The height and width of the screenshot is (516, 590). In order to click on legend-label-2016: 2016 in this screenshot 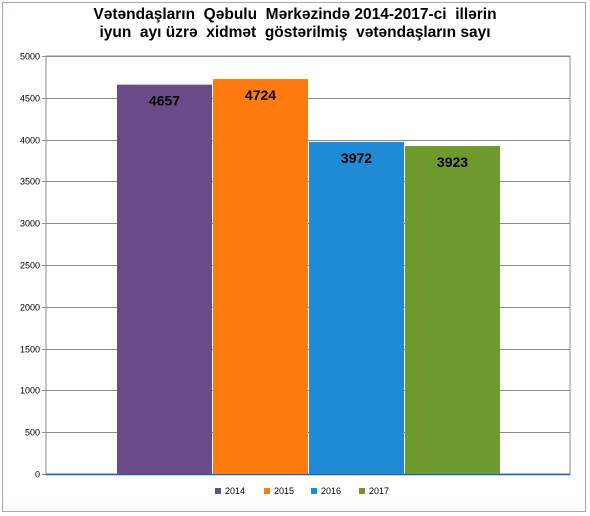, I will do `click(331, 491)`.